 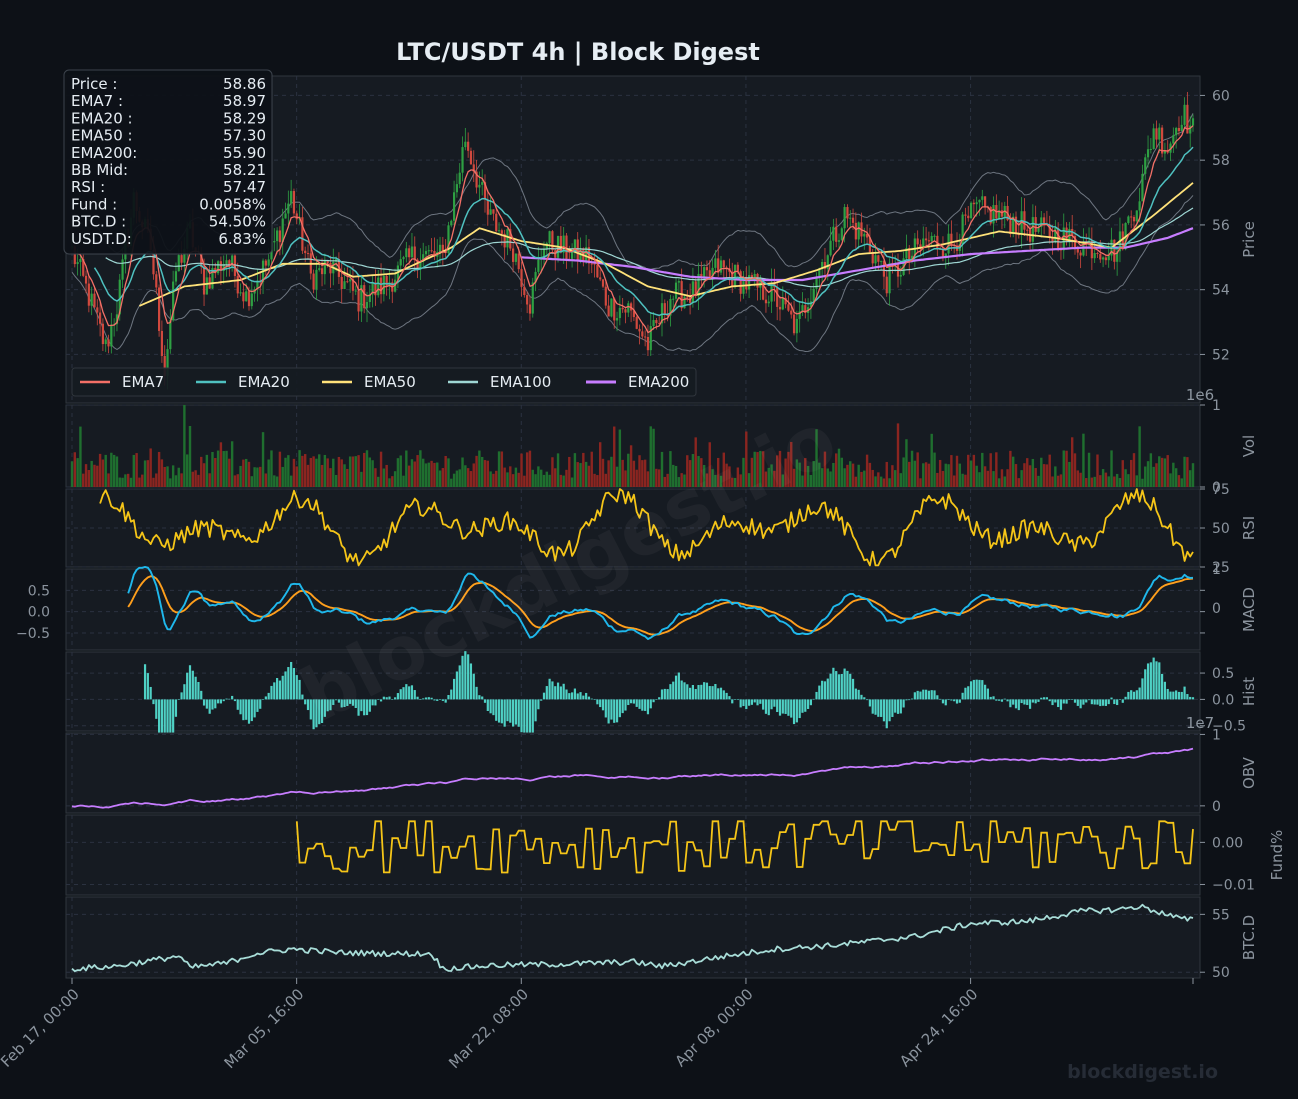 I want to click on y-tick-label: 0.0, so click(x=1223, y=700).